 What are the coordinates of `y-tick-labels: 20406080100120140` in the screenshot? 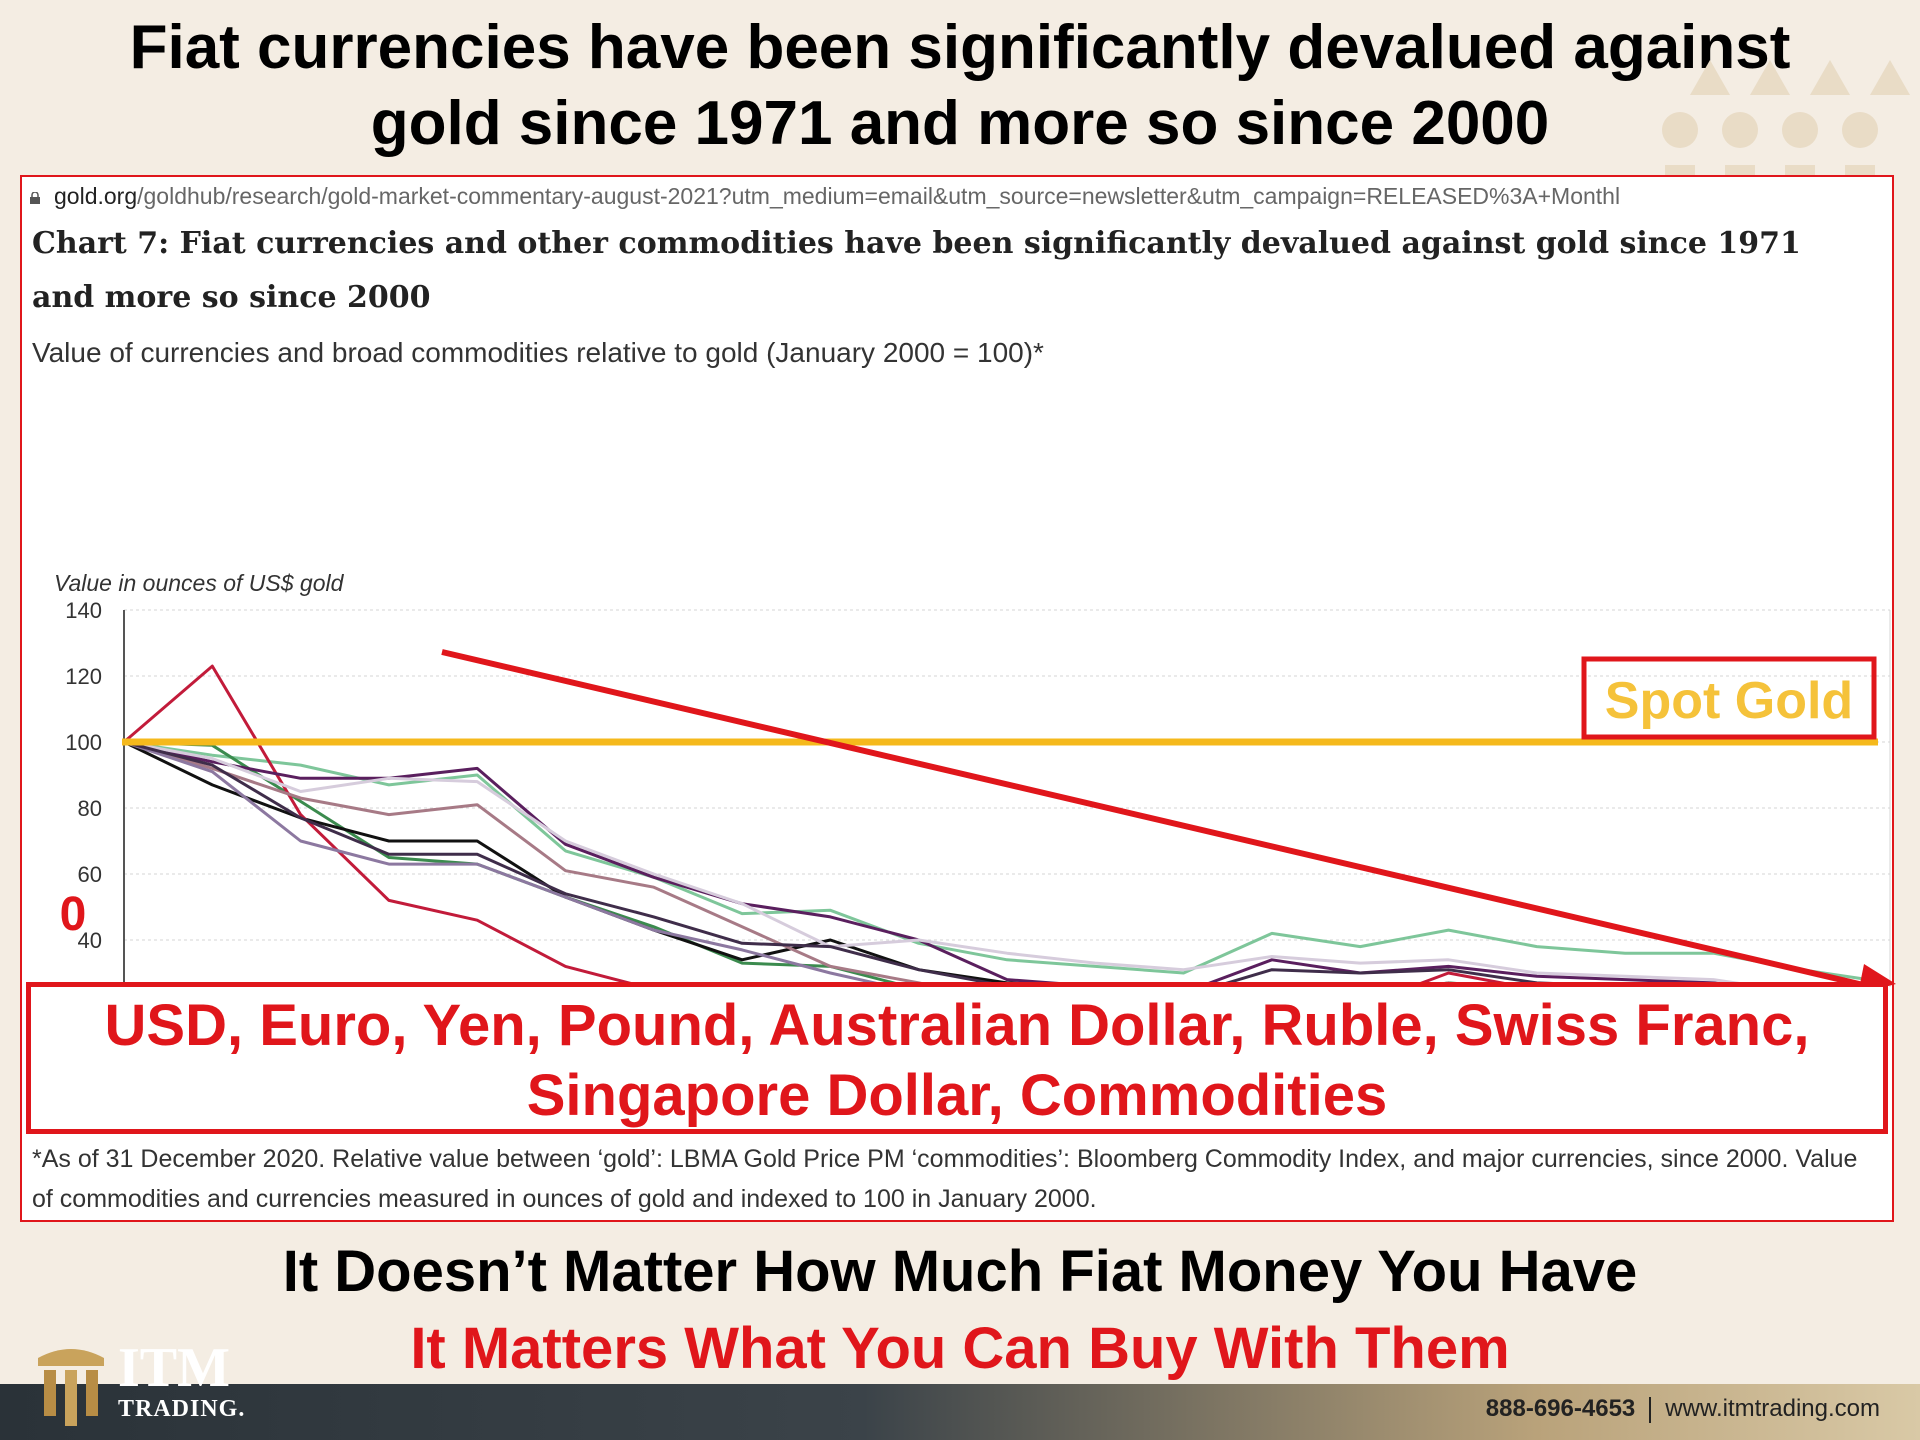 It's located at (83, 775).